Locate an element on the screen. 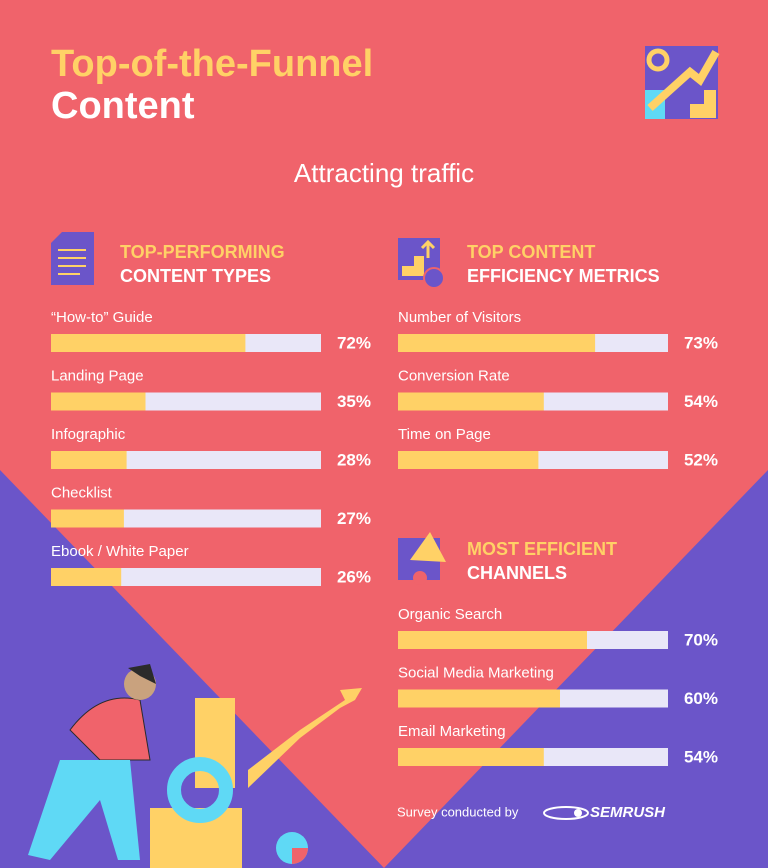 The width and height of the screenshot is (768, 868). chart-title: TOP CONTENT is located at coordinates (531, 252).